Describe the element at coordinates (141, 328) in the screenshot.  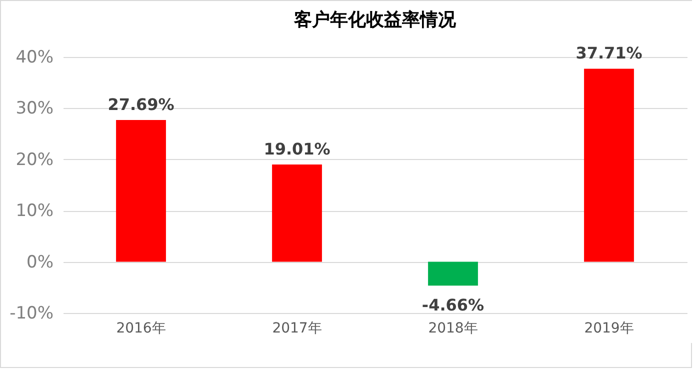
I see `x-tick-label: 2016年` at that location.